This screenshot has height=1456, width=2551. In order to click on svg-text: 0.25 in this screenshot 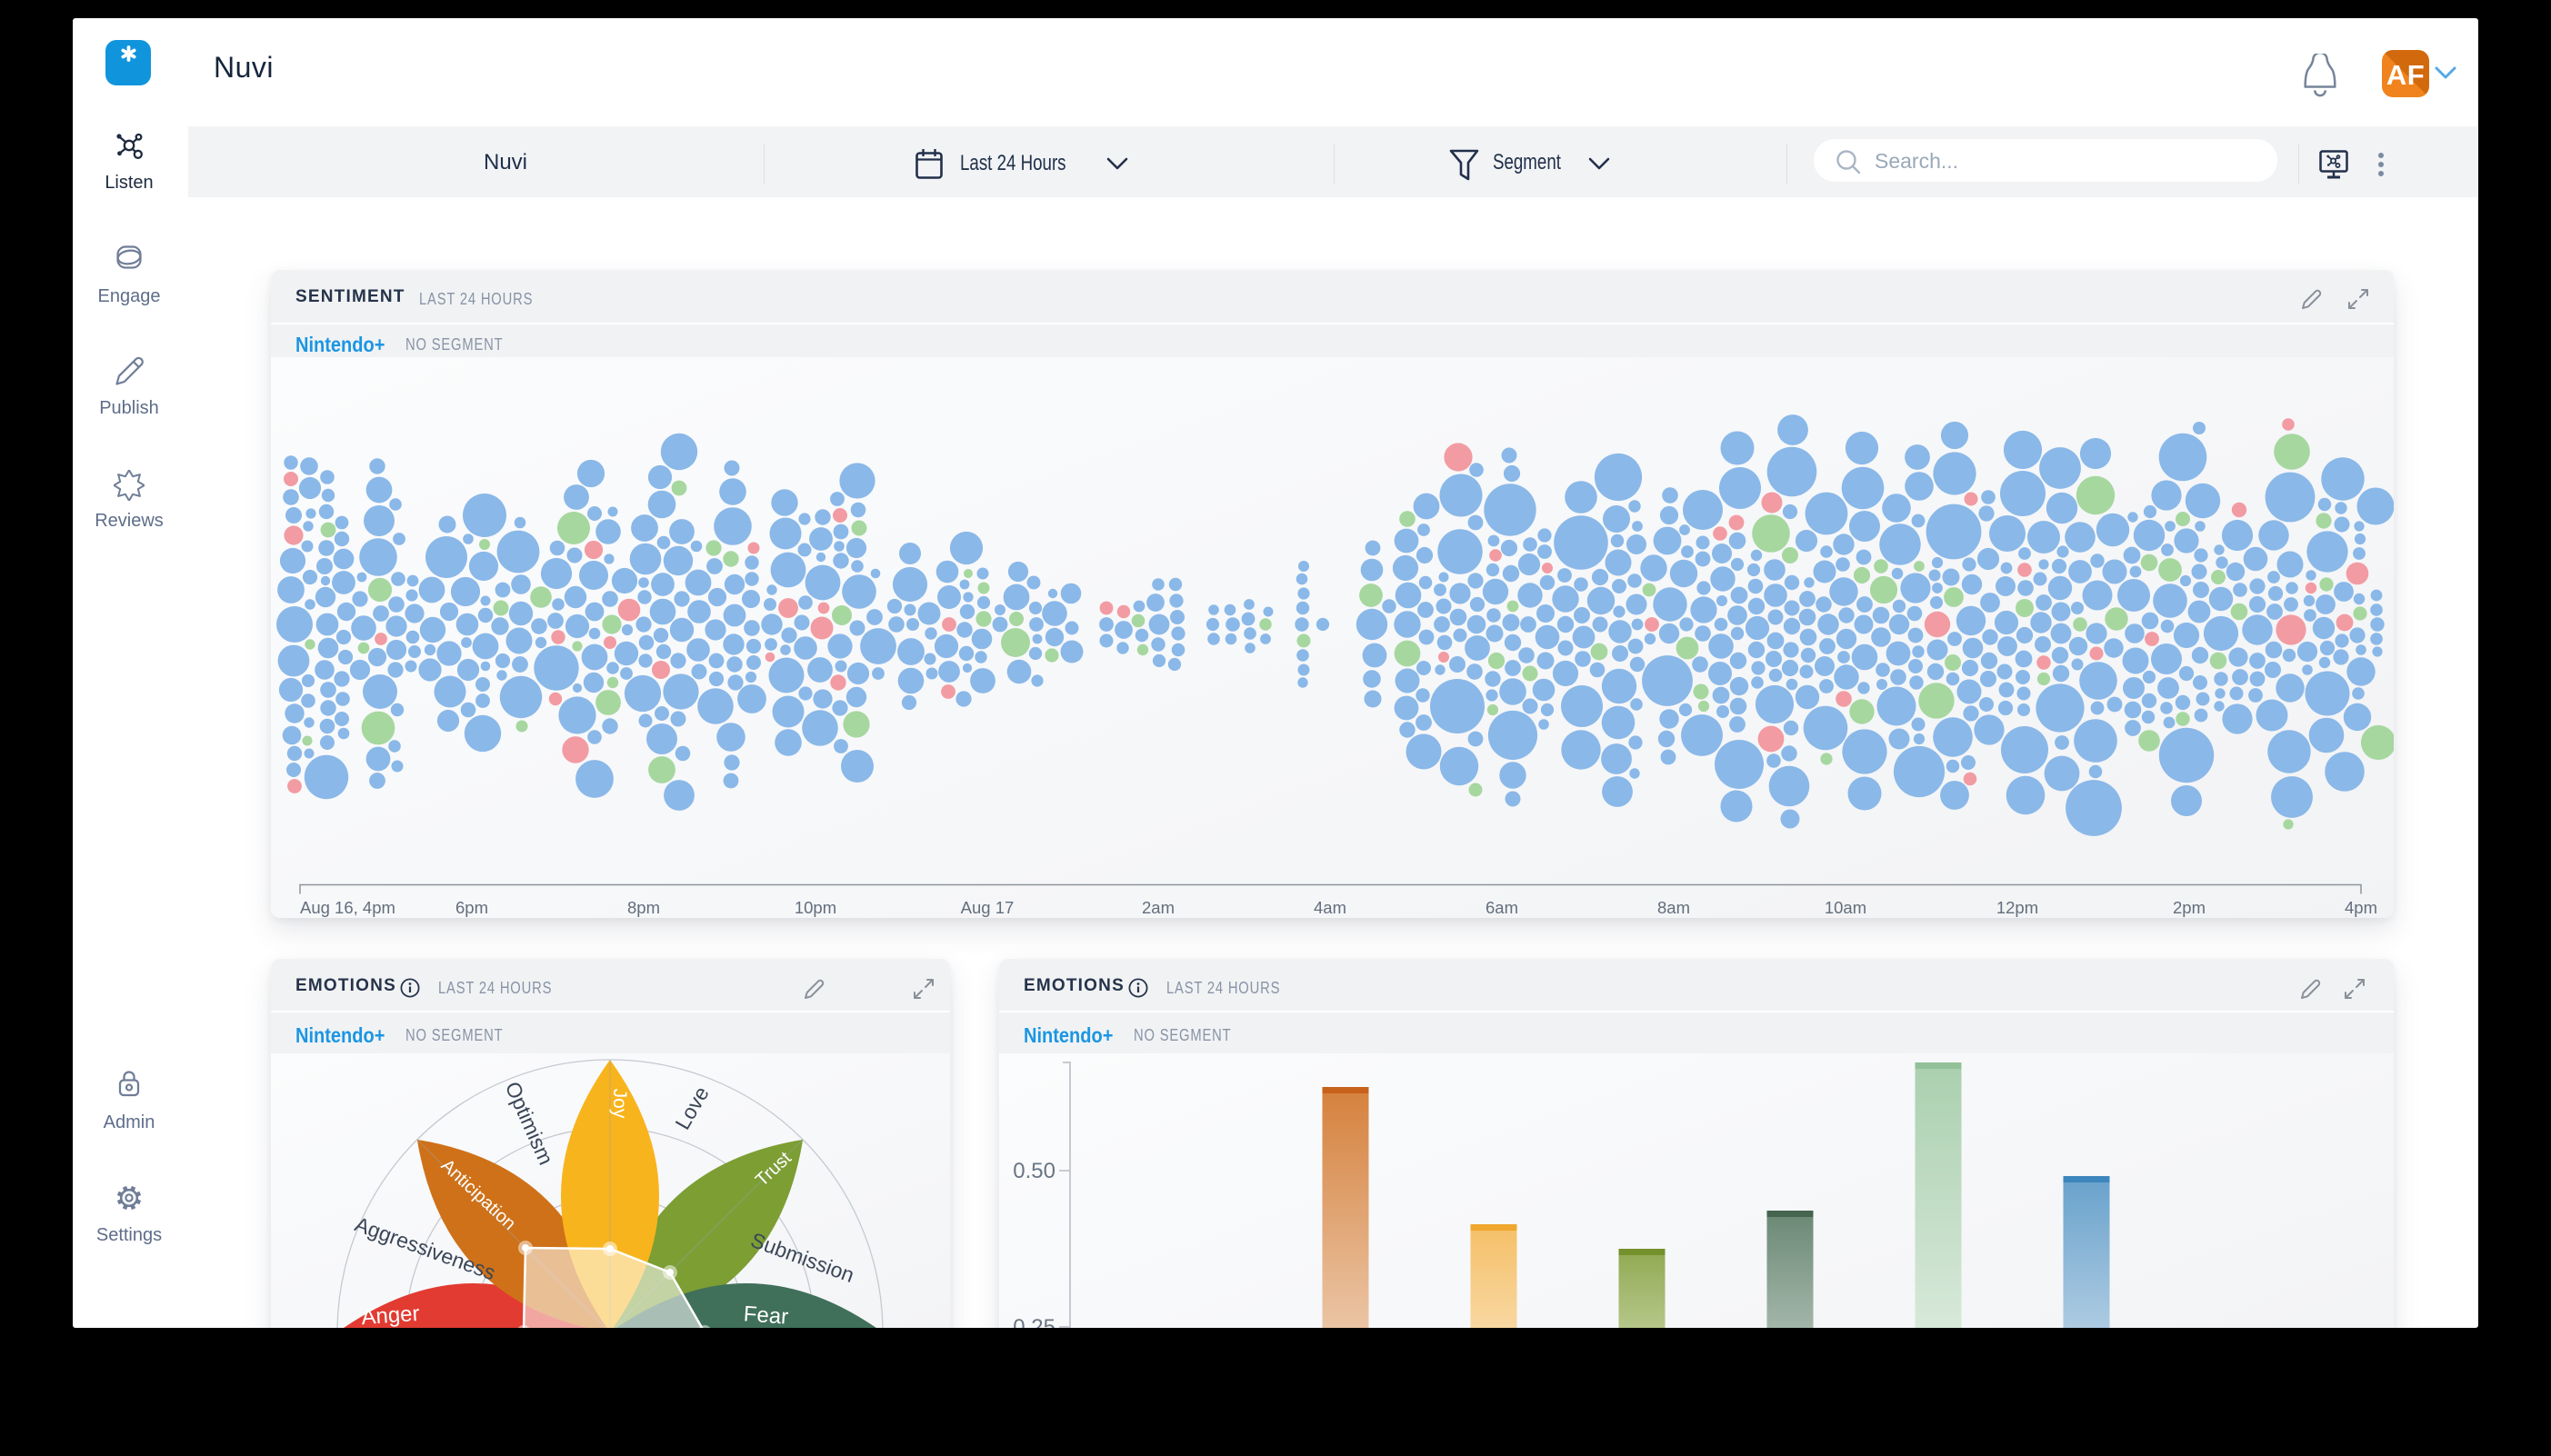, I will do `click(1034, 1321)`.